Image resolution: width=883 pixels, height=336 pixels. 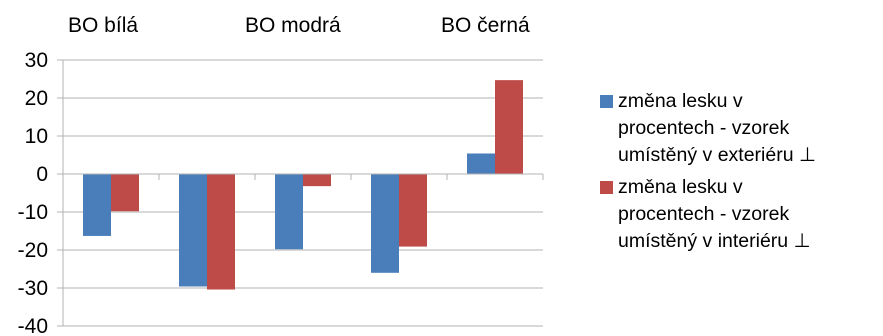 What do you see at coordinates (717, 155) in the screenshot?
I see `legend-label-exterior-line-3: umístěný v exteriéru ⊥` at bounding box center [717, 155].